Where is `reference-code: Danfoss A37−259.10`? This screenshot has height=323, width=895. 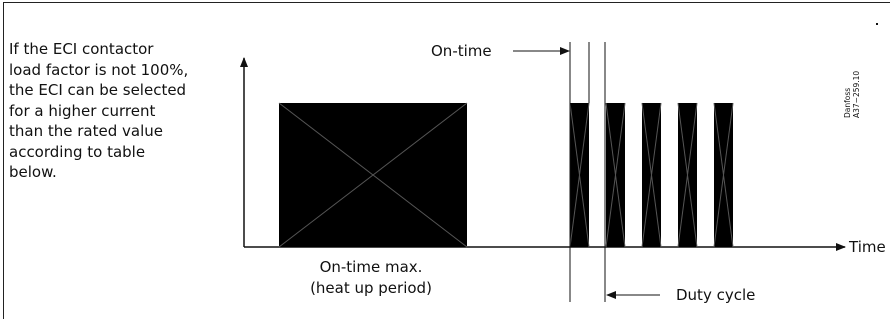
reference-code: Danfoss A37−259.10 is located at coordinates (852, 94).